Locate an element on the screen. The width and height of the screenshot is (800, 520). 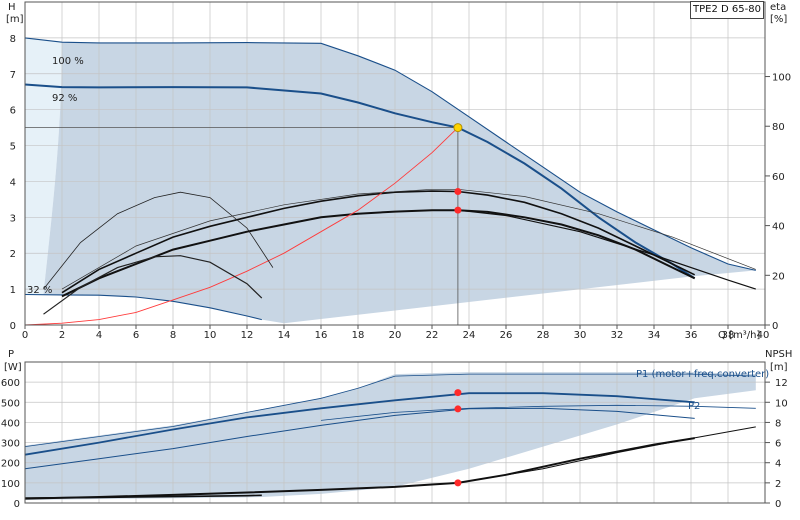
y2-tick-label: 0 is located at coordinates (775, 326).